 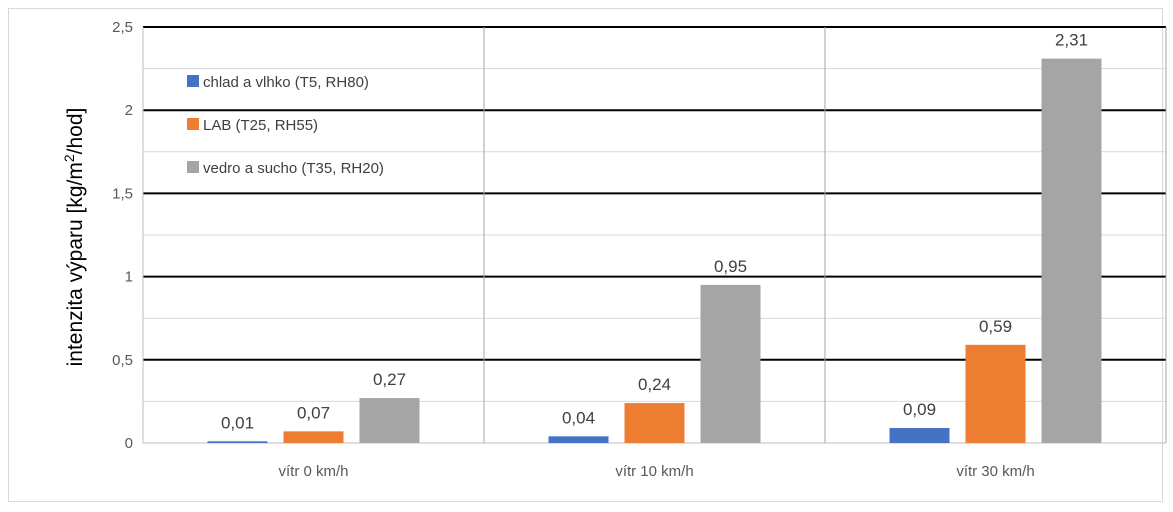 I want to click on y-tick-label: 1,5, so click(x=122, y=193).